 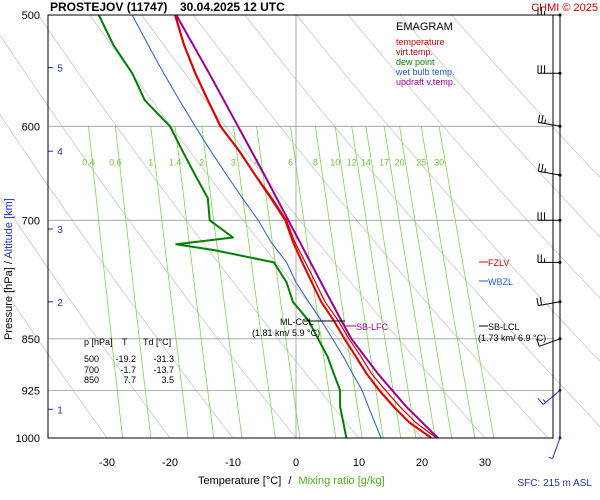 What do you see at coordinates (129, 380) in the screenshot?
I see `table-row-t: 7.7` at bounding box center [129, 380].